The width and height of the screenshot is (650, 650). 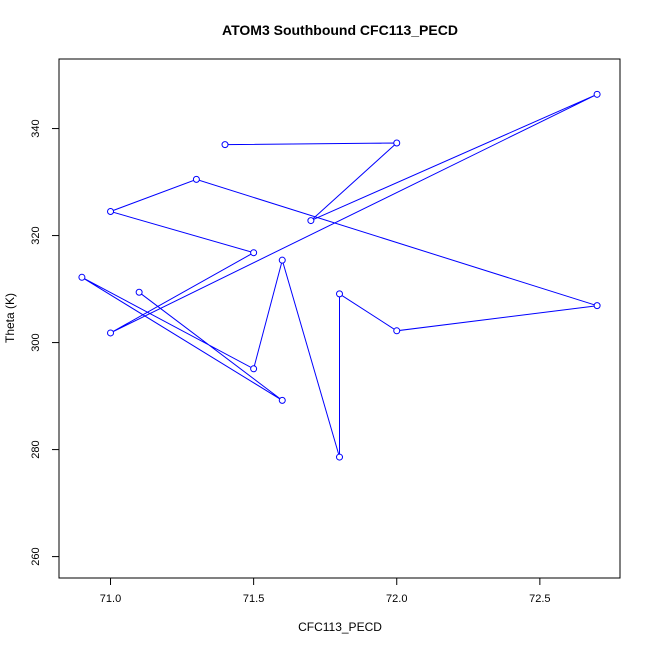 What do you see at coordinates (396, 599) in the screenshot?
I see `x-tick-label: 72.0` at bounding box center [396, 599].